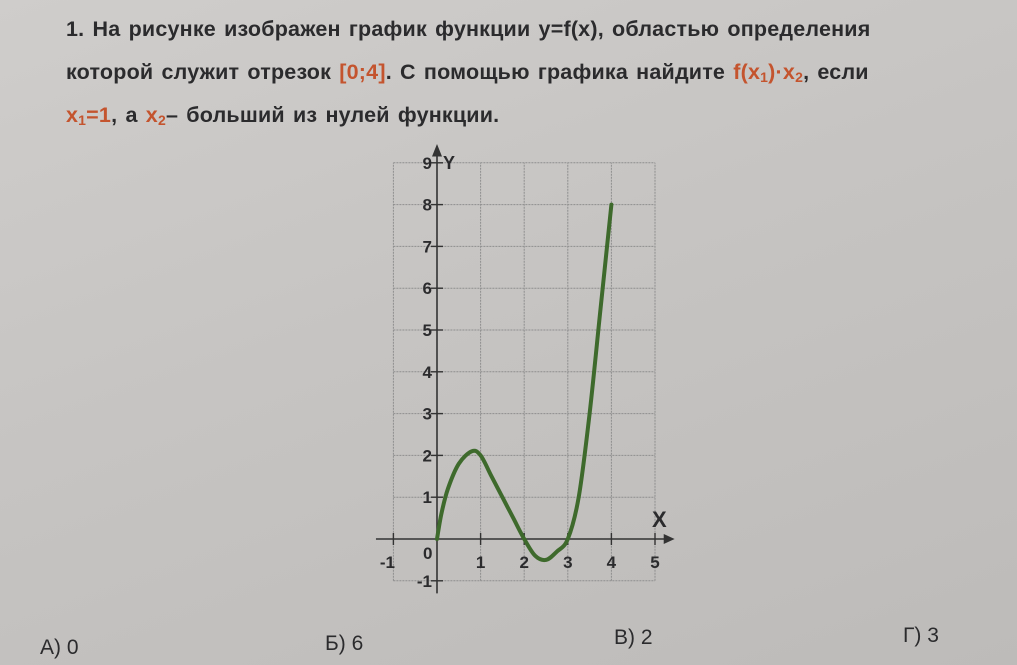  Describe the element at coordinates (567, 562) in the screenshot. I see `x-tick-label: 3` at that location.